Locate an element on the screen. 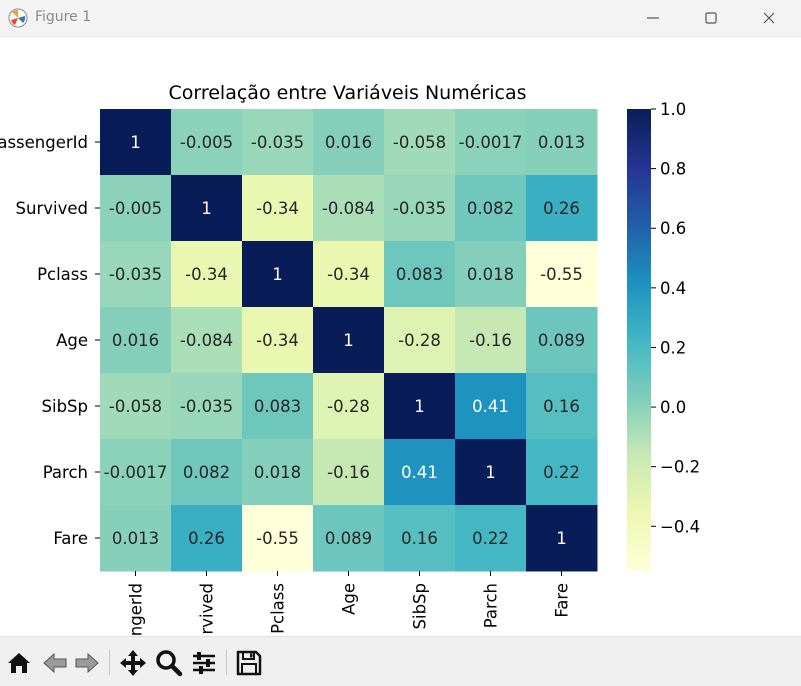 Image resolution: width=801 pixels, height=686 pixels. pan-icon is located at coordinates (133, 663).